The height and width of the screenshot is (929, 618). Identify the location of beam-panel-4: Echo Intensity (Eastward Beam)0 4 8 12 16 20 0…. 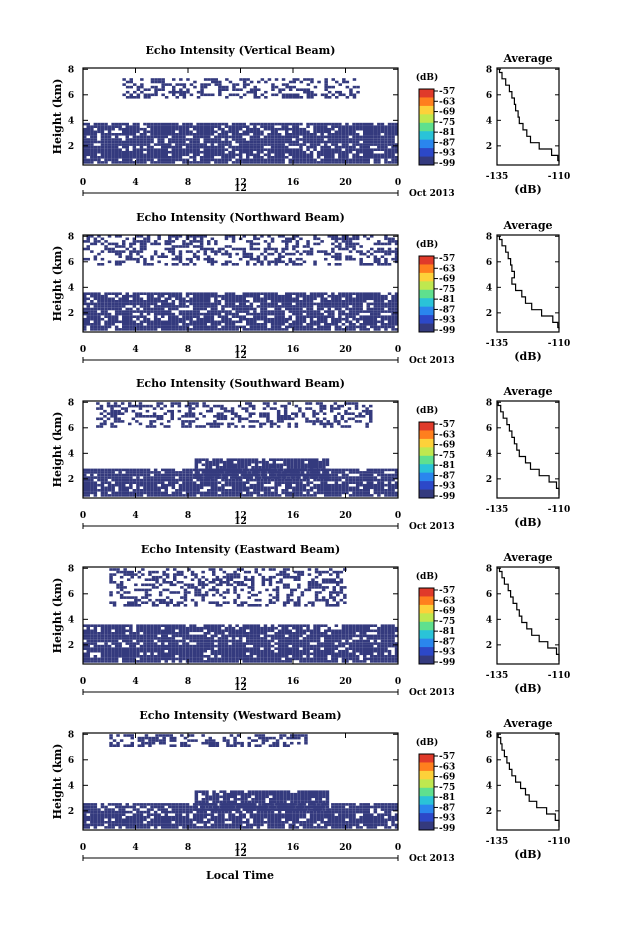
(310, 620).